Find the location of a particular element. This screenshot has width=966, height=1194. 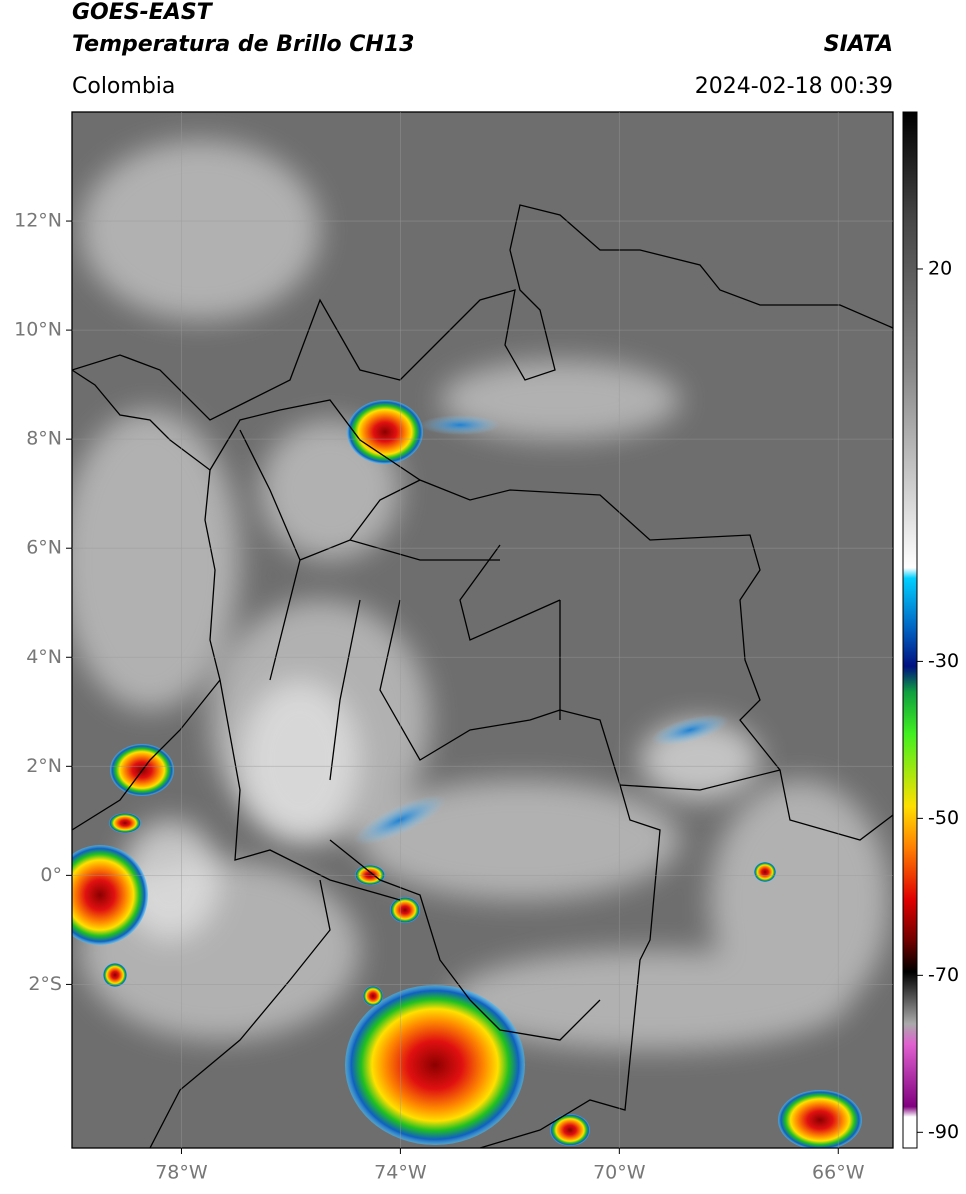

x-tick-label: 78°W is located at coordinates (181, 1173).